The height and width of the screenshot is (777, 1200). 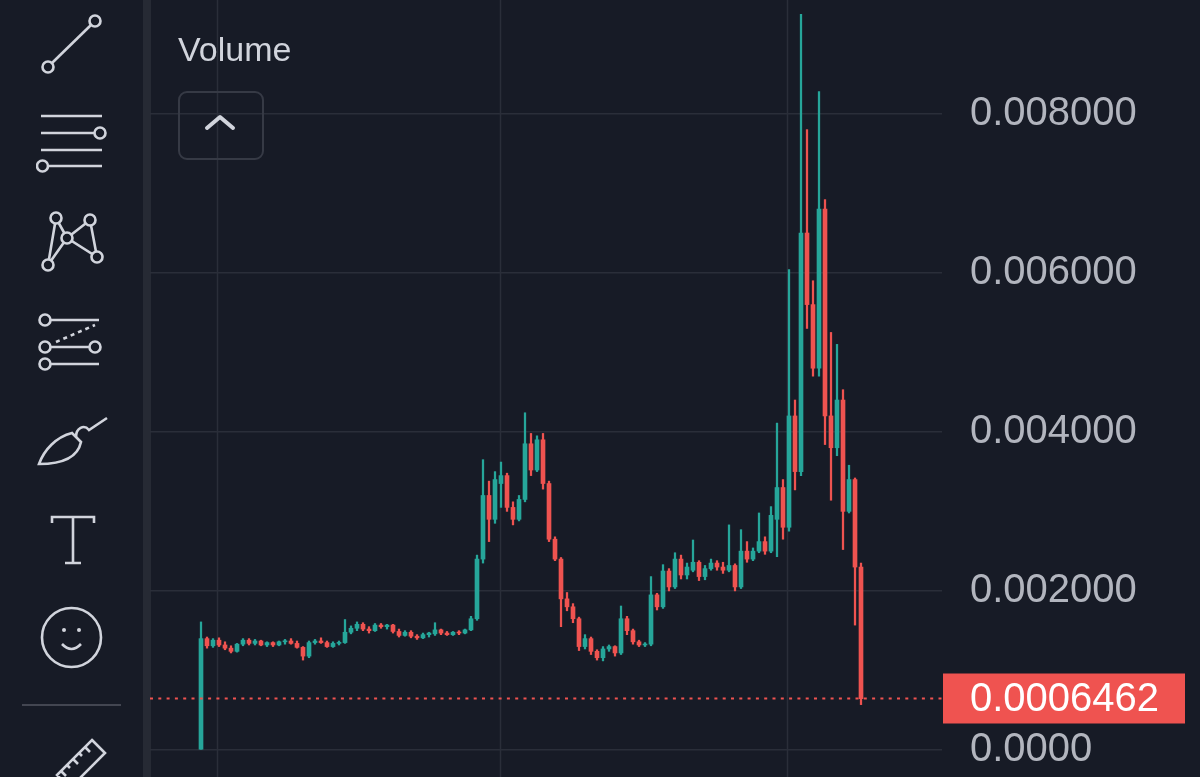 What do you see at coordinates (235, 49) in the screenshot?
I see `annotation: Volume` at bounding box center [235, 49].